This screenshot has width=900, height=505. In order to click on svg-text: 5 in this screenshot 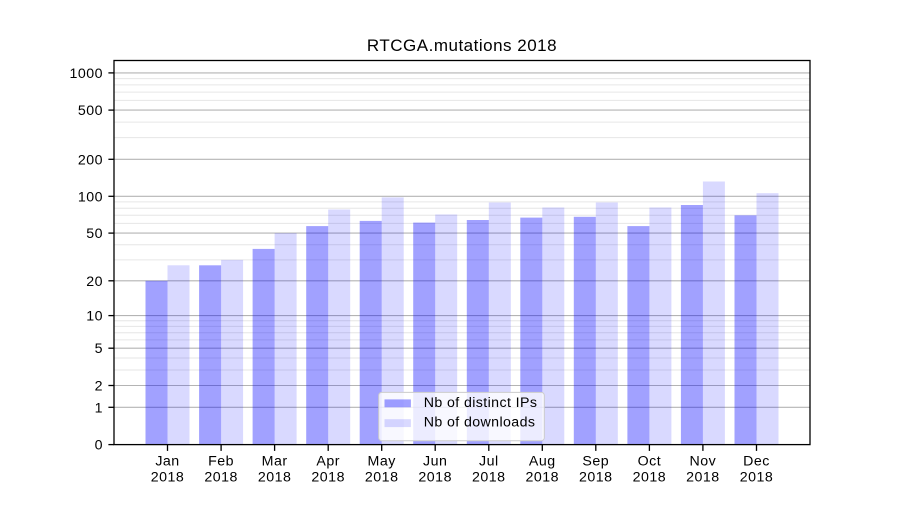, I will do `click(99, 349)`.